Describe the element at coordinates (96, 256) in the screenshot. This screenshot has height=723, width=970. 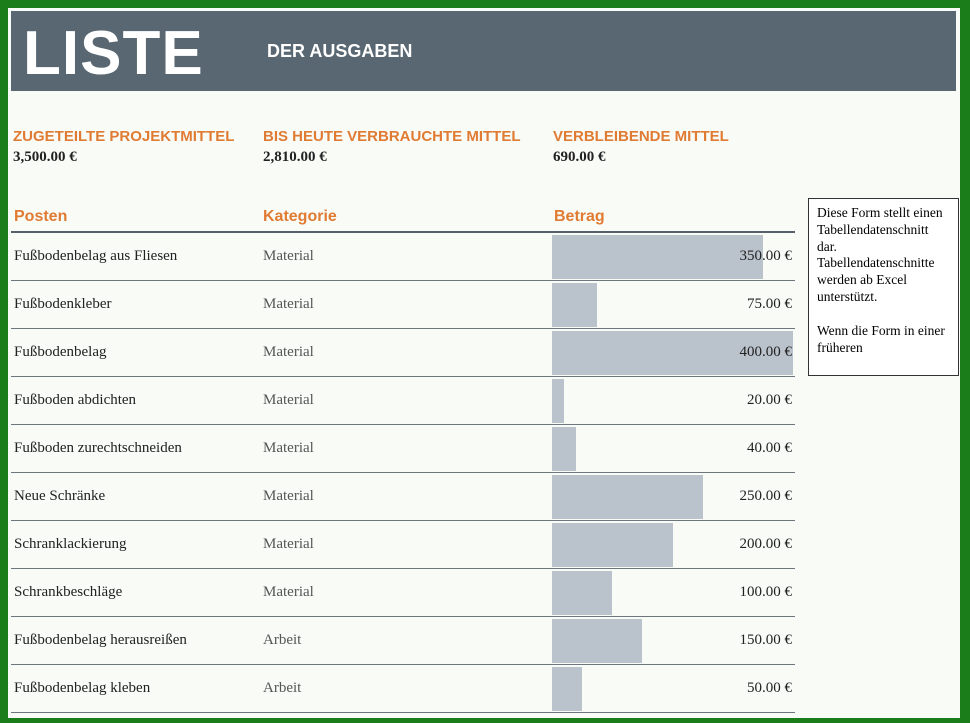
I see `posten-cell: Fußbodenbelag aus Fliesen` at that location.